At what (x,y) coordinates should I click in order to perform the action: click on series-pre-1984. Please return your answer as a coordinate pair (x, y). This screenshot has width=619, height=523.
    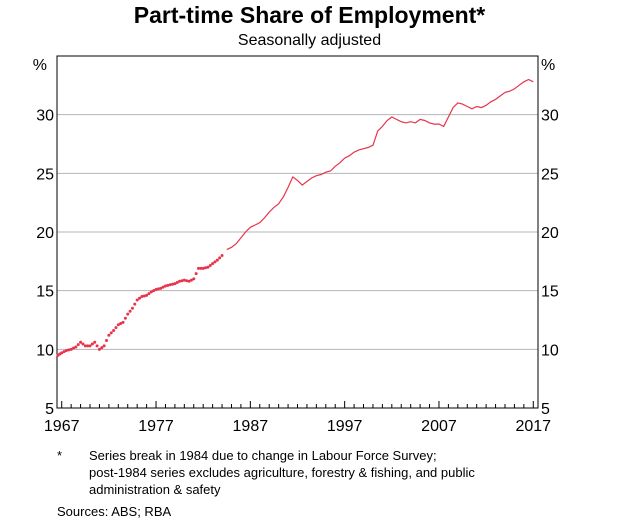
    Looking at the image, I should click on (140, 305).